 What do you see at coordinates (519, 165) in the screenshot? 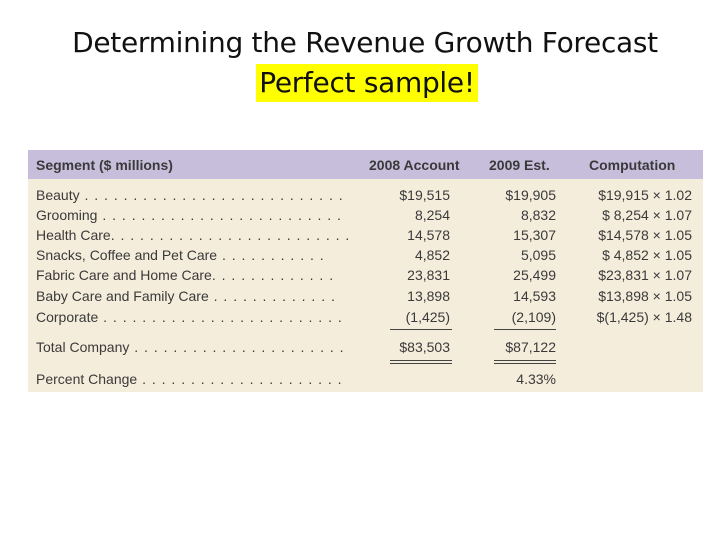
I see `header-2009-est: 2009 Est.` at bounding box center [519, 165].